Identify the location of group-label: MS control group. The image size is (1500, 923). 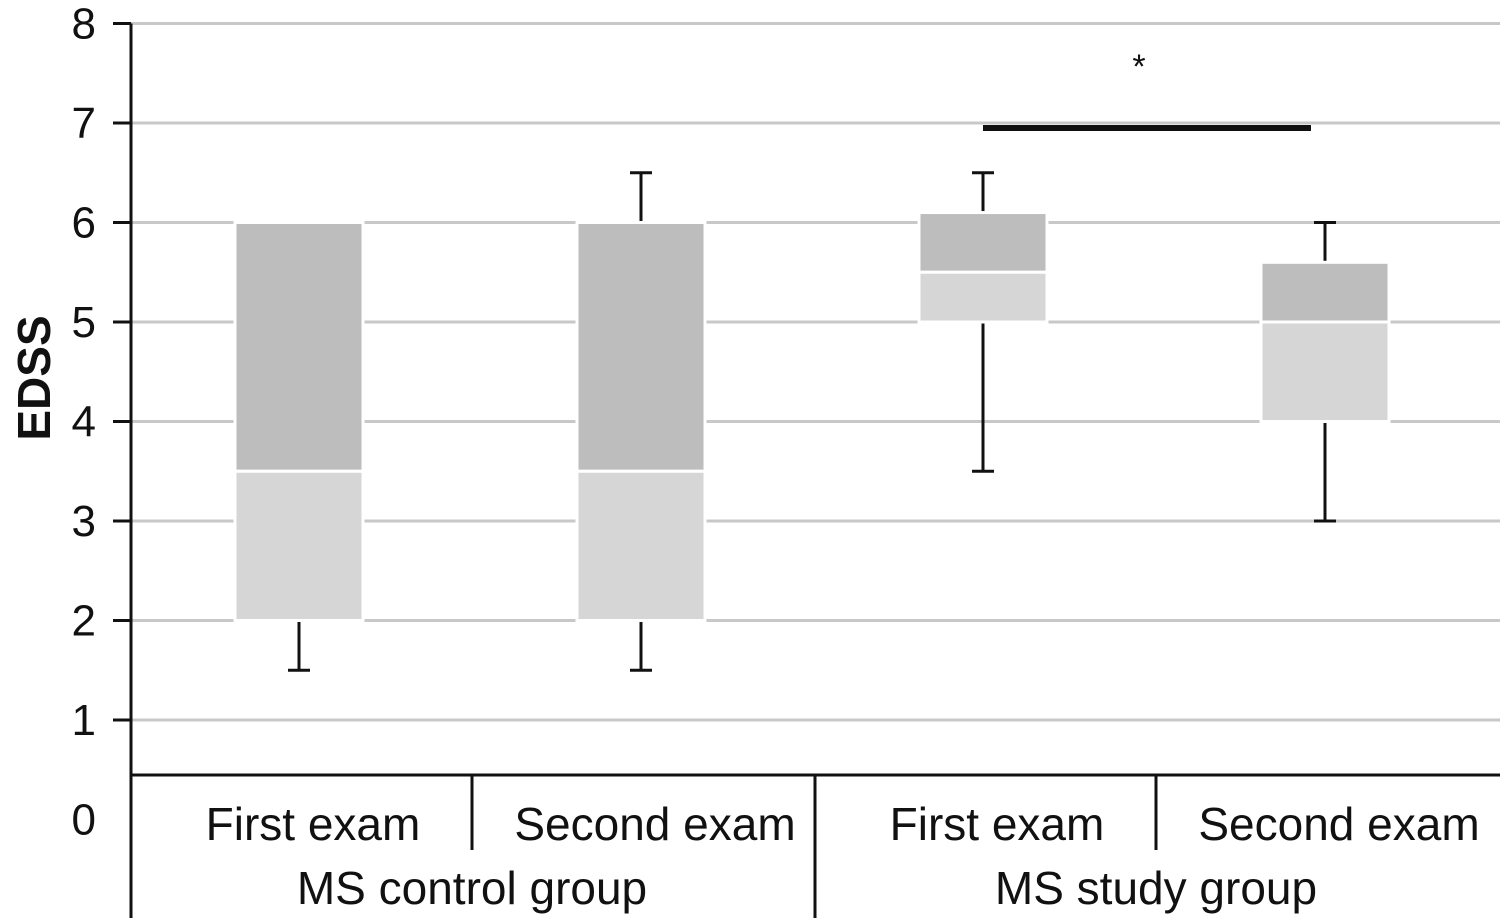
(472, 888).